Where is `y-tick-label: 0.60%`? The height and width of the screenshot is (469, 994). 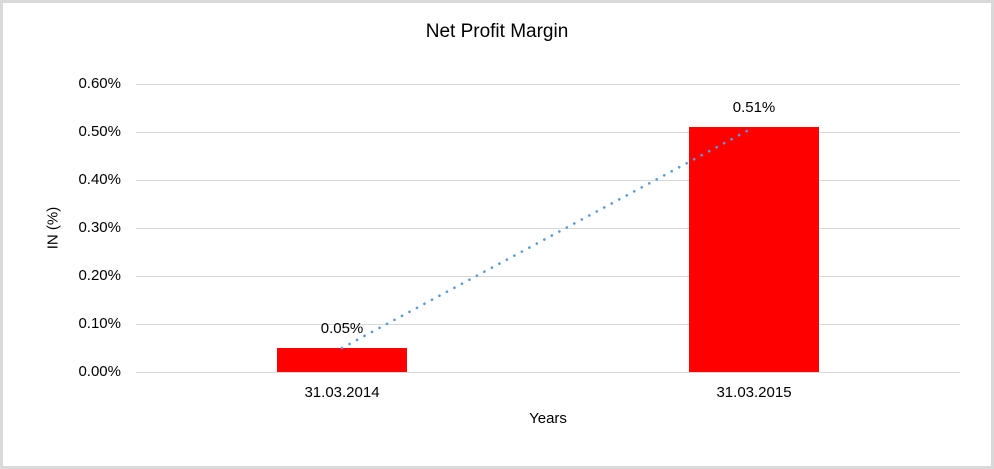 y-tick-label: 0.60% is located at coordinates (99, 83).